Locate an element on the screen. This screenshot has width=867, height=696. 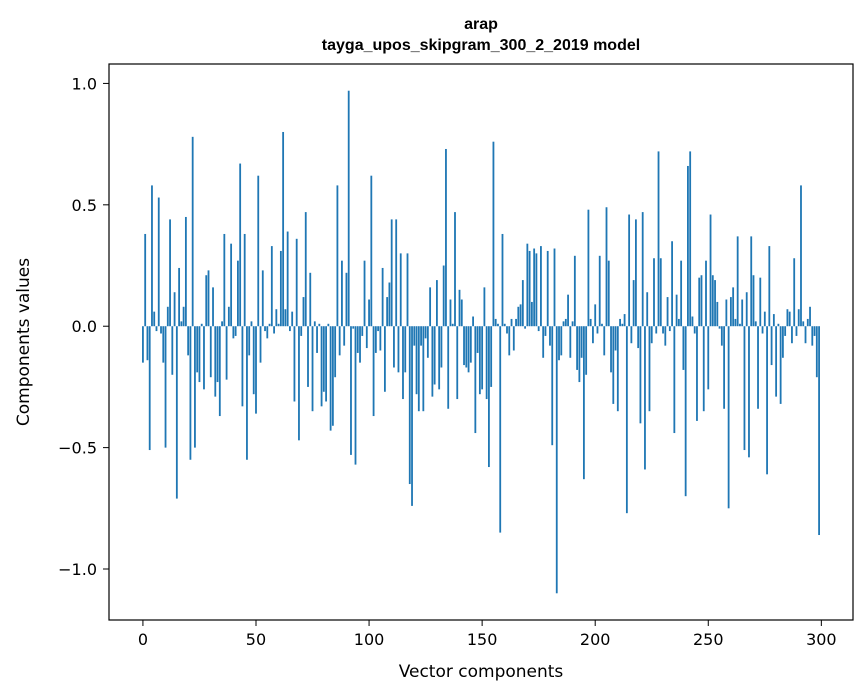
x-tick-label: 200 is located at coordinates (595, 639).